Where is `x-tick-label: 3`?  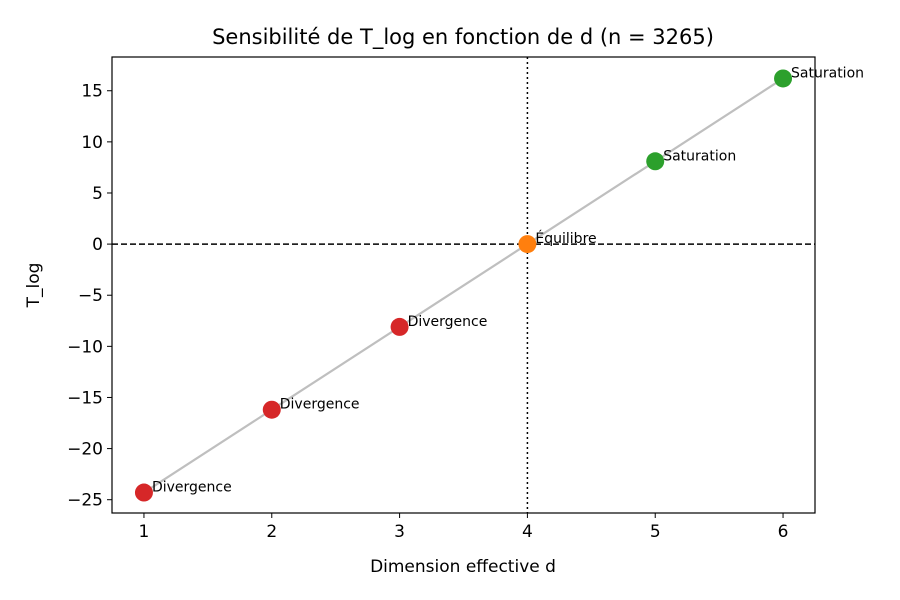
x-tick-label: 3 is located at coordinates (399, 532).